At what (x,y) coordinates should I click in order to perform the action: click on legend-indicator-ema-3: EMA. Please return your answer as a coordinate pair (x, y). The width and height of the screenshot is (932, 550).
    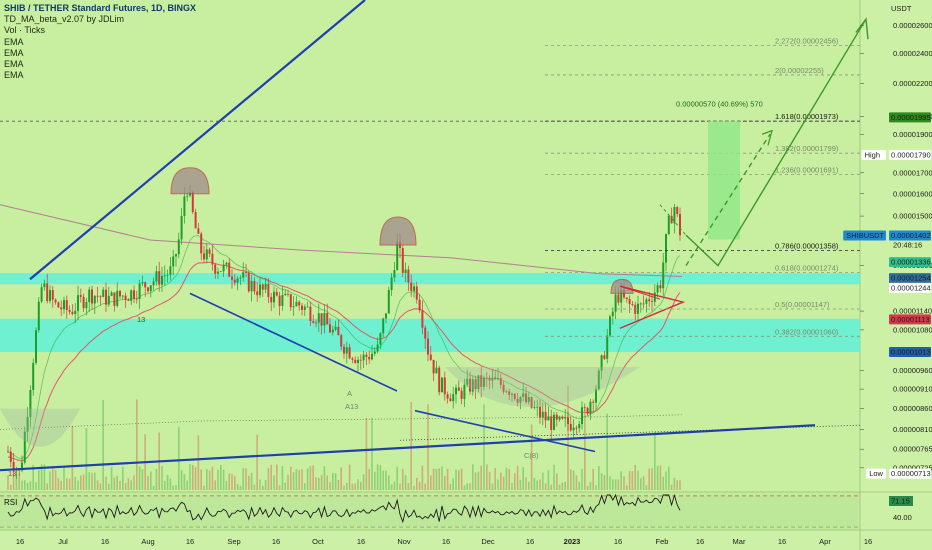
    Looking at the image, I should click on (14, 64).